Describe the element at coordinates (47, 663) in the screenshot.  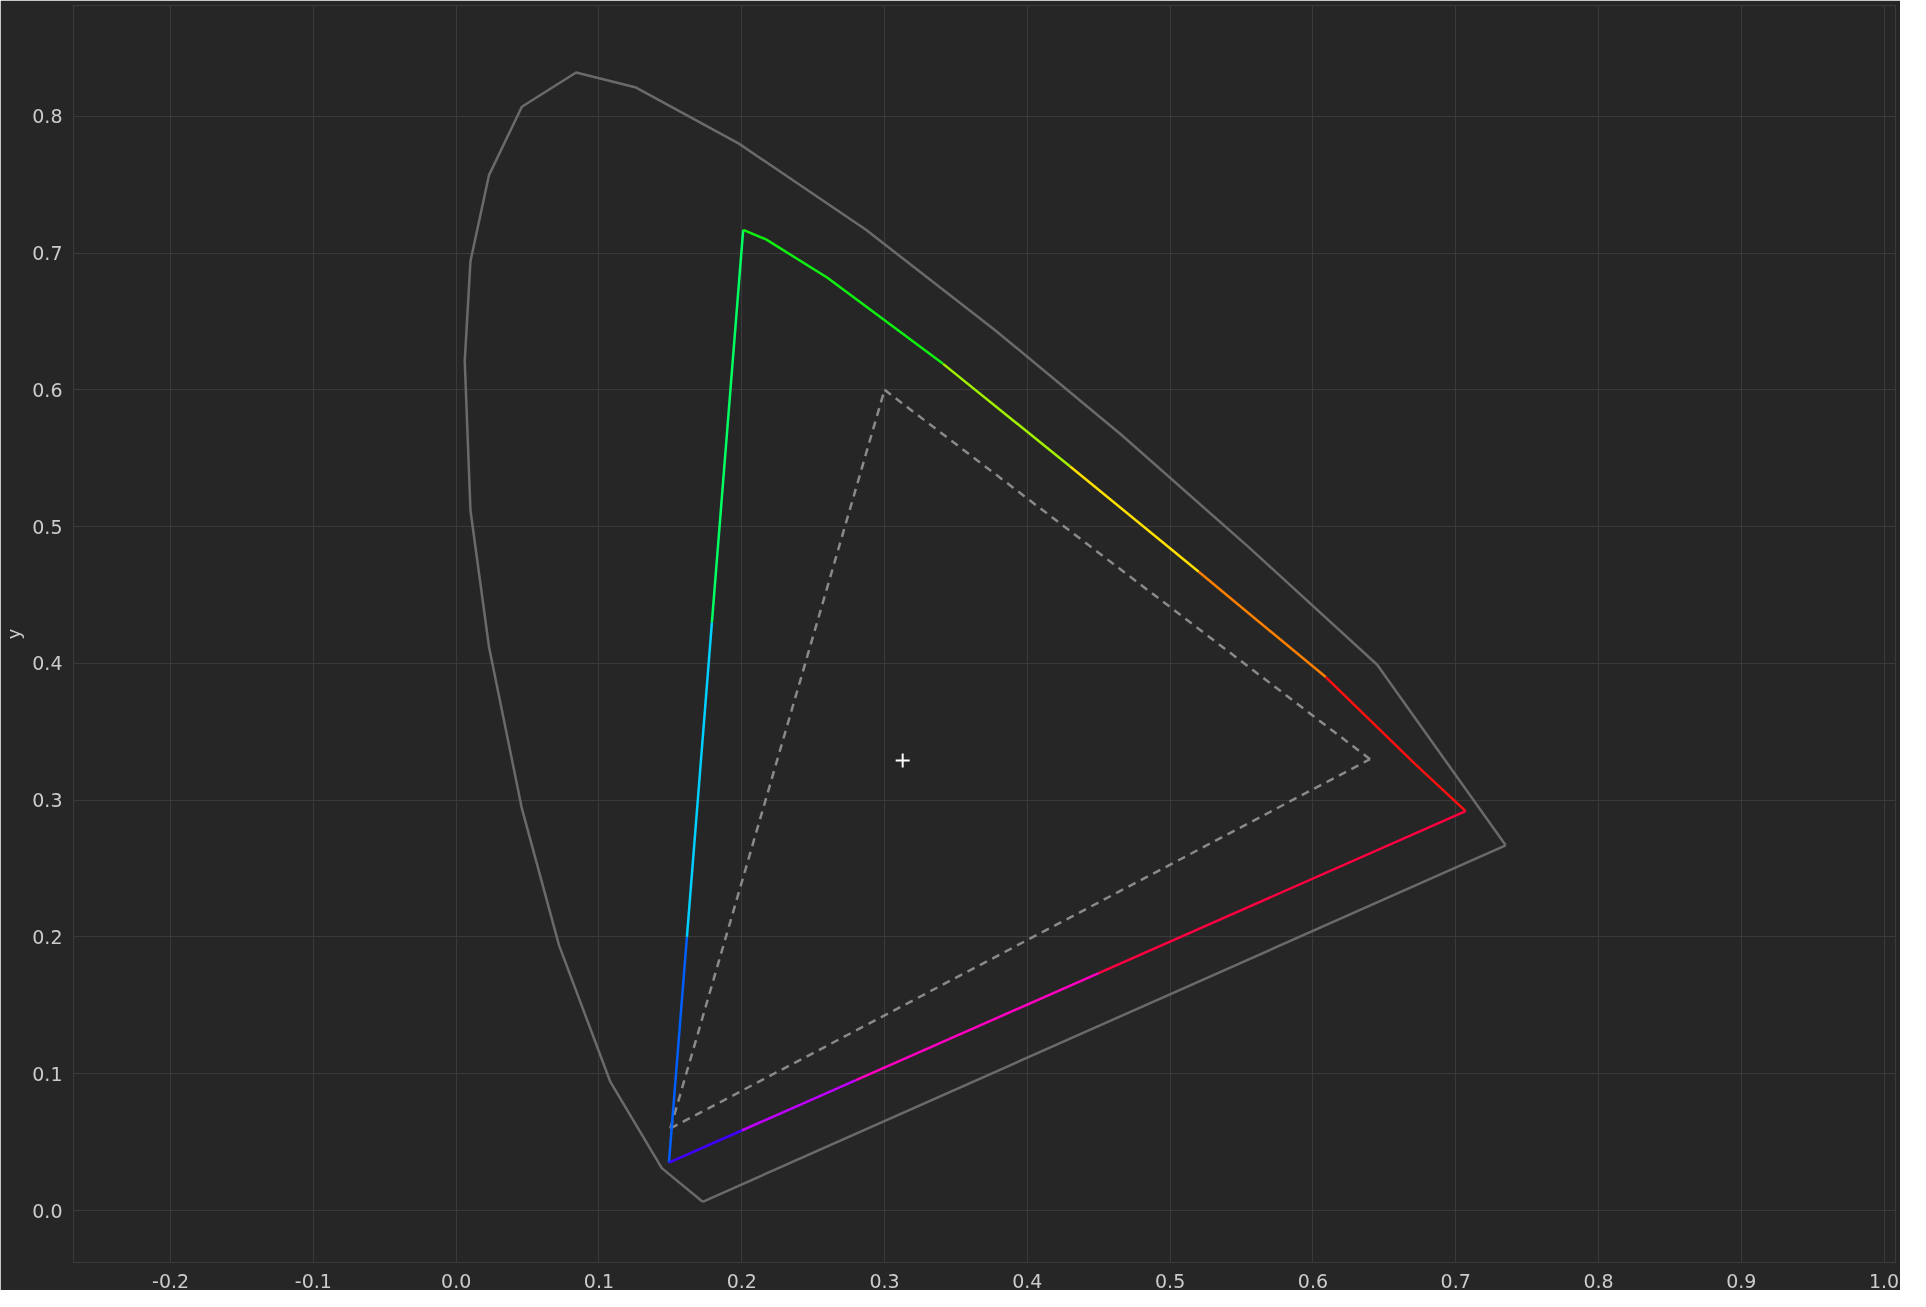
I see `y-tick-label: 0.4` at that location.